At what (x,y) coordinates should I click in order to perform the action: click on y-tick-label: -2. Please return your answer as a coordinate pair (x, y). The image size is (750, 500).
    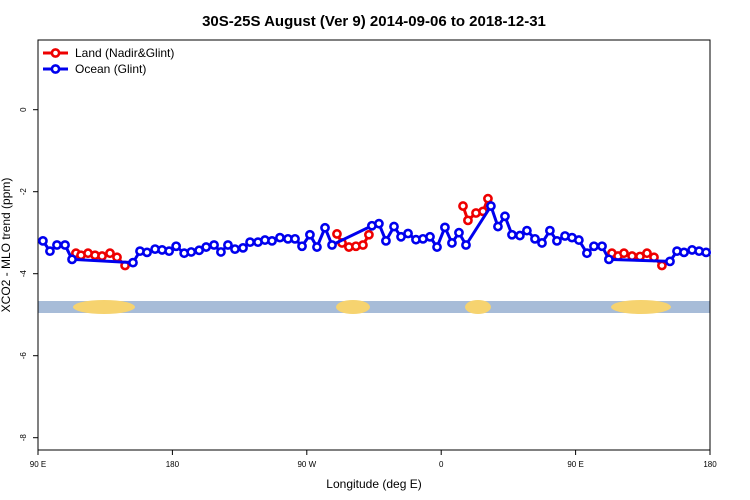
    Looking at the image, I should click on (23, 192).